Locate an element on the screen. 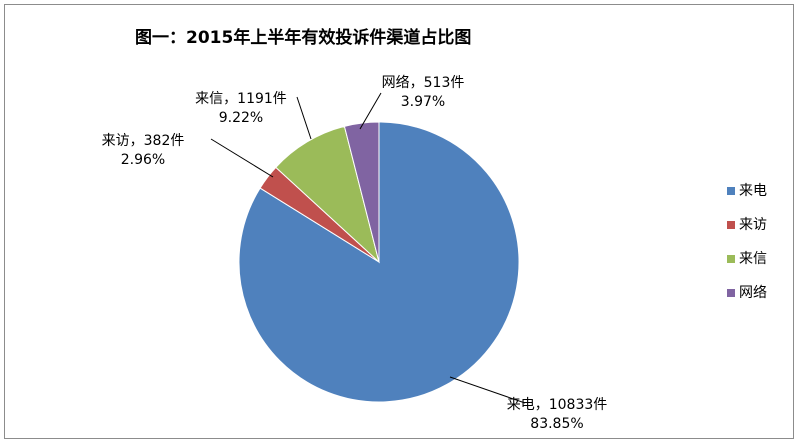 This screenshot has height=445, width=800. data-label-0: 来电，10833件 83.85% is located at coordinates (557, 414).